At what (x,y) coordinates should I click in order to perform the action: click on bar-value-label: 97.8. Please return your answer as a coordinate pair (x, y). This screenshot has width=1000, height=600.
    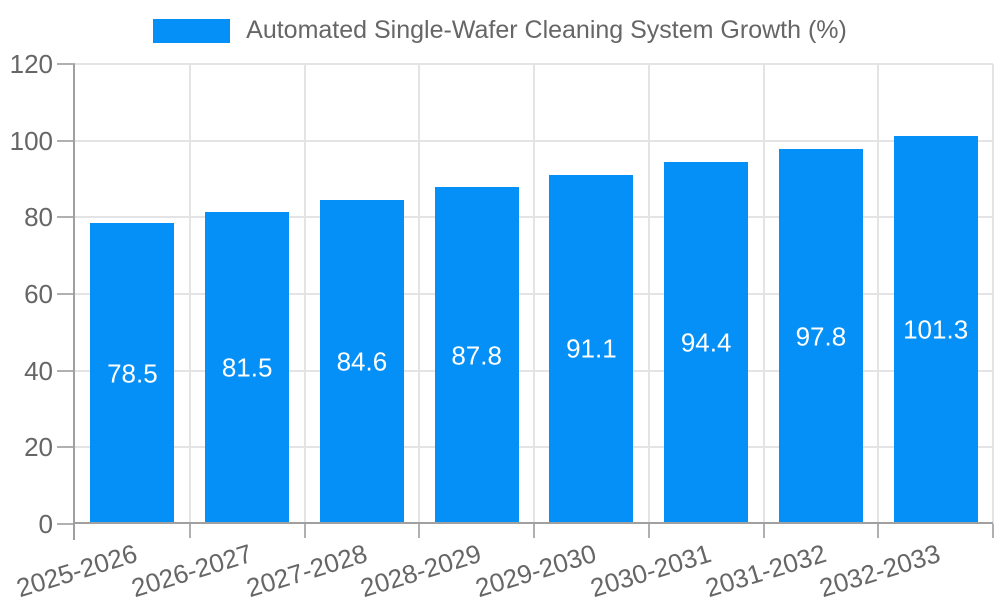
    Looking at the image, I should click on (821, 336).